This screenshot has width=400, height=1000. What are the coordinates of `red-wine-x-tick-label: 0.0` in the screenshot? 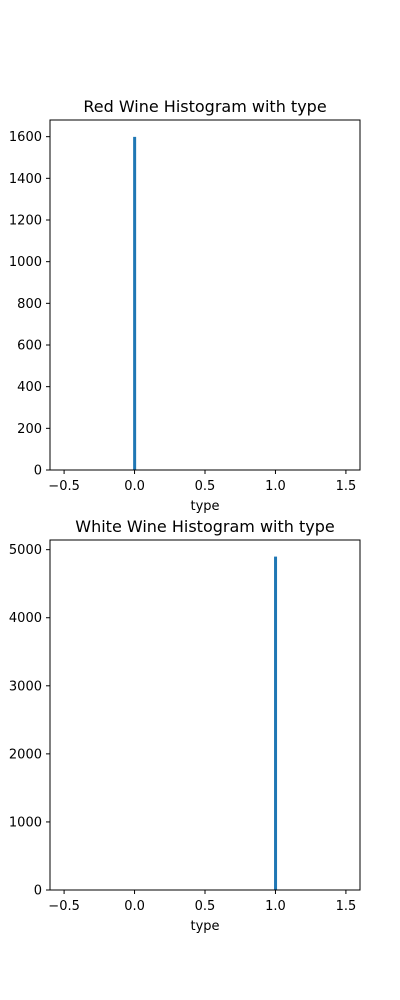 It's located at (134, 486).